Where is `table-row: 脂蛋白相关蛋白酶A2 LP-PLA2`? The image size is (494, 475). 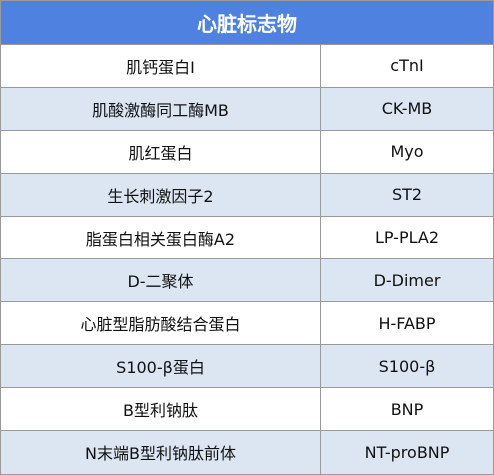
table-row: 脂蛋白相关蛋白酶A2 LP-PLA2 is located at coordinates (247, 238).